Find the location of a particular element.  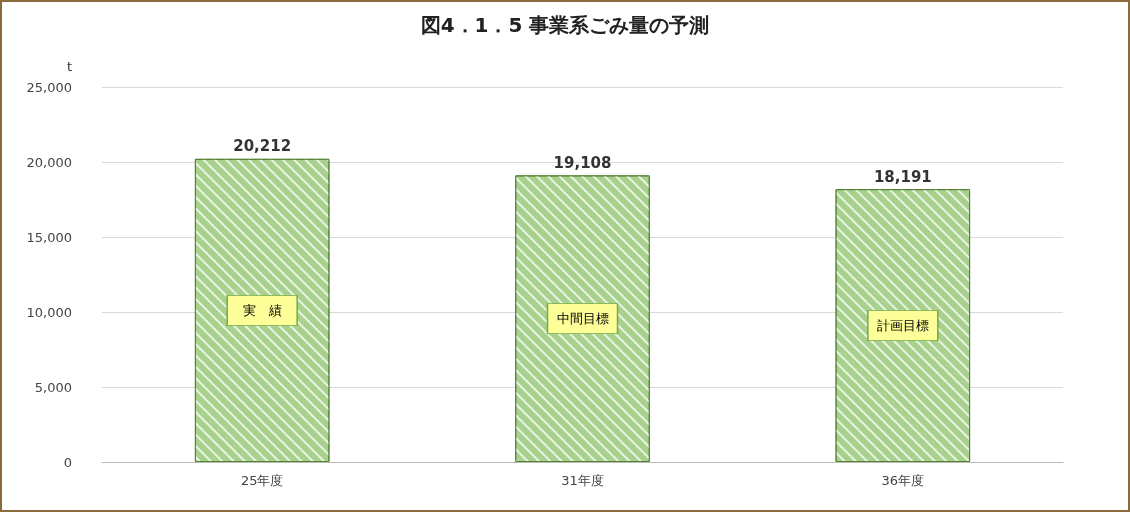

data-label: 18,191 is located at coordinates (902, 176).